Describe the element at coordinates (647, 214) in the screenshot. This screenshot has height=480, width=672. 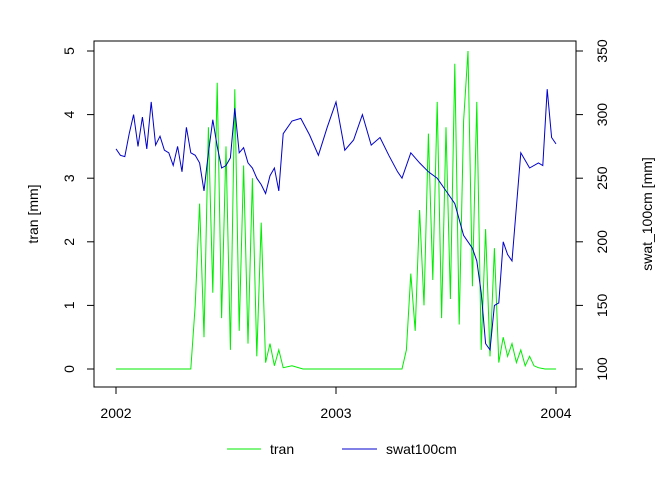
I see `y-axis-right-label: swat_100cm [mm]` at that location.